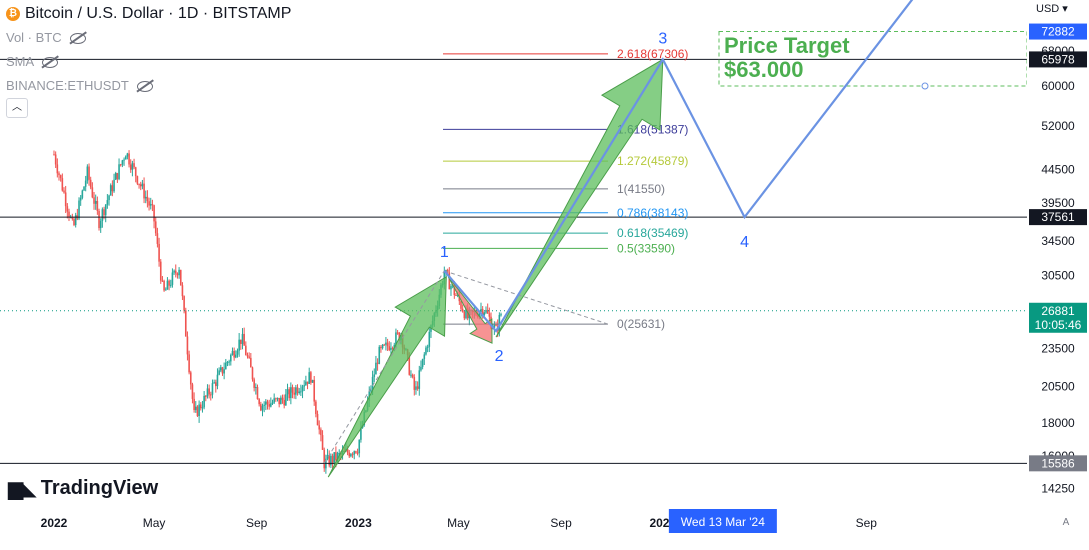  Describe the element at coordinates (17, 108) in the screenshot. I see `collapse-legend-button: ︿` at that location.